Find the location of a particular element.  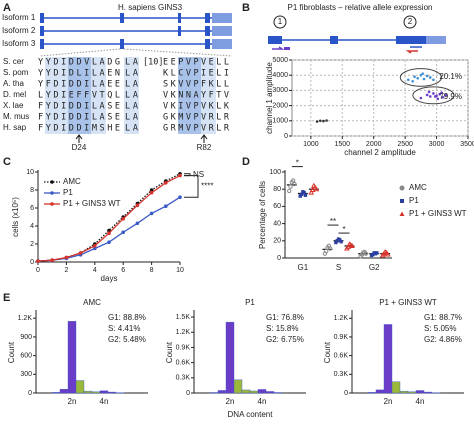

residue-marker: R82 is located at coordinates (204, 147).